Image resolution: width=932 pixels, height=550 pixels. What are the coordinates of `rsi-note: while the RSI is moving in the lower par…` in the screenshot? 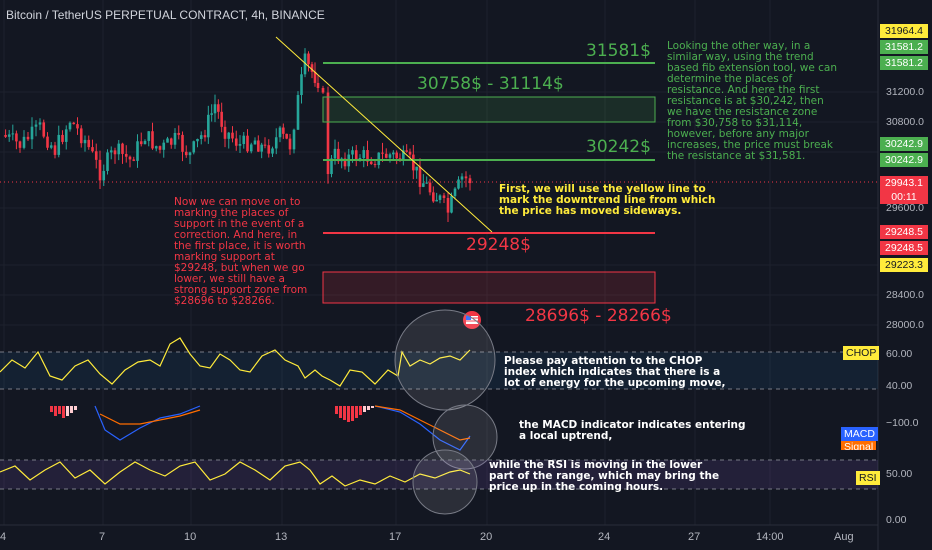 It's located at (604, 476).